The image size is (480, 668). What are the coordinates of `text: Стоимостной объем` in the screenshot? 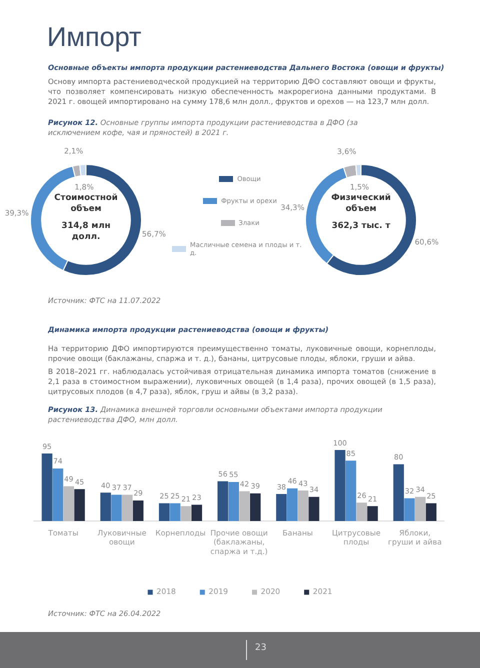 It's located at (86, 203).